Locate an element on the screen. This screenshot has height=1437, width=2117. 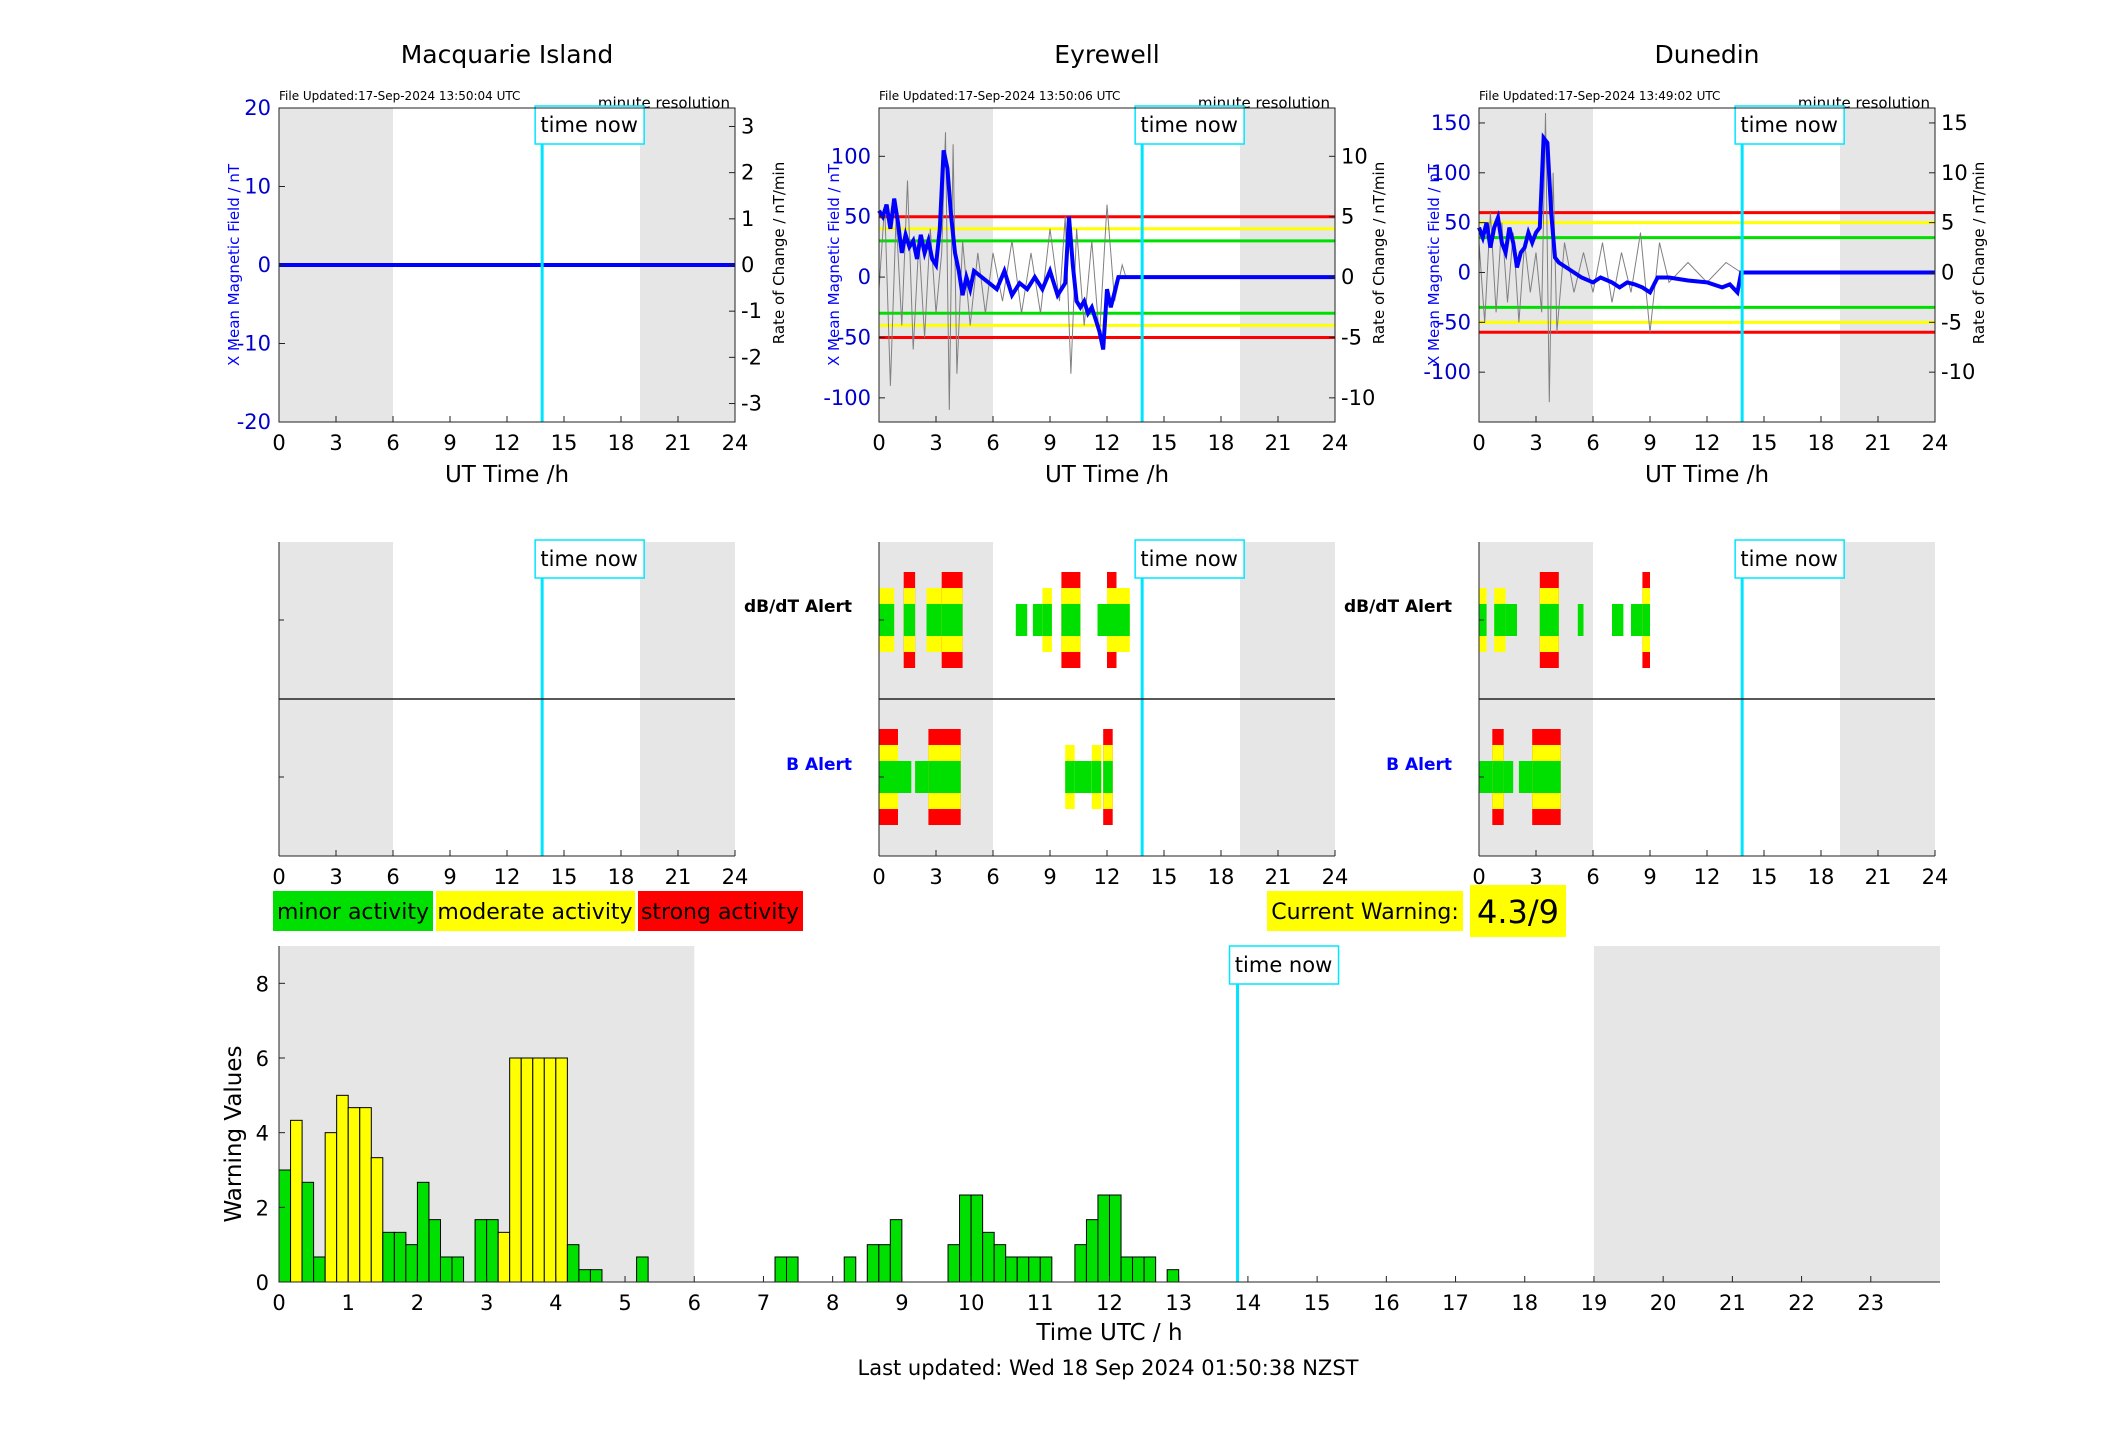
x-tick-label: 13 is located at coordinates (1178, 1303).